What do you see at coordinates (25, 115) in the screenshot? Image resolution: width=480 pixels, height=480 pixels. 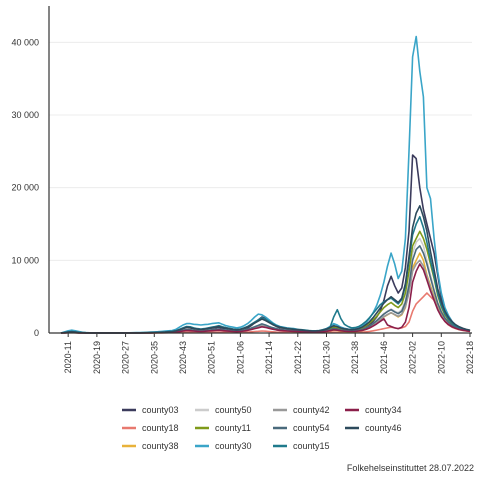 I see `y-tick-label: 30 000` at bounding box center [25, 115].